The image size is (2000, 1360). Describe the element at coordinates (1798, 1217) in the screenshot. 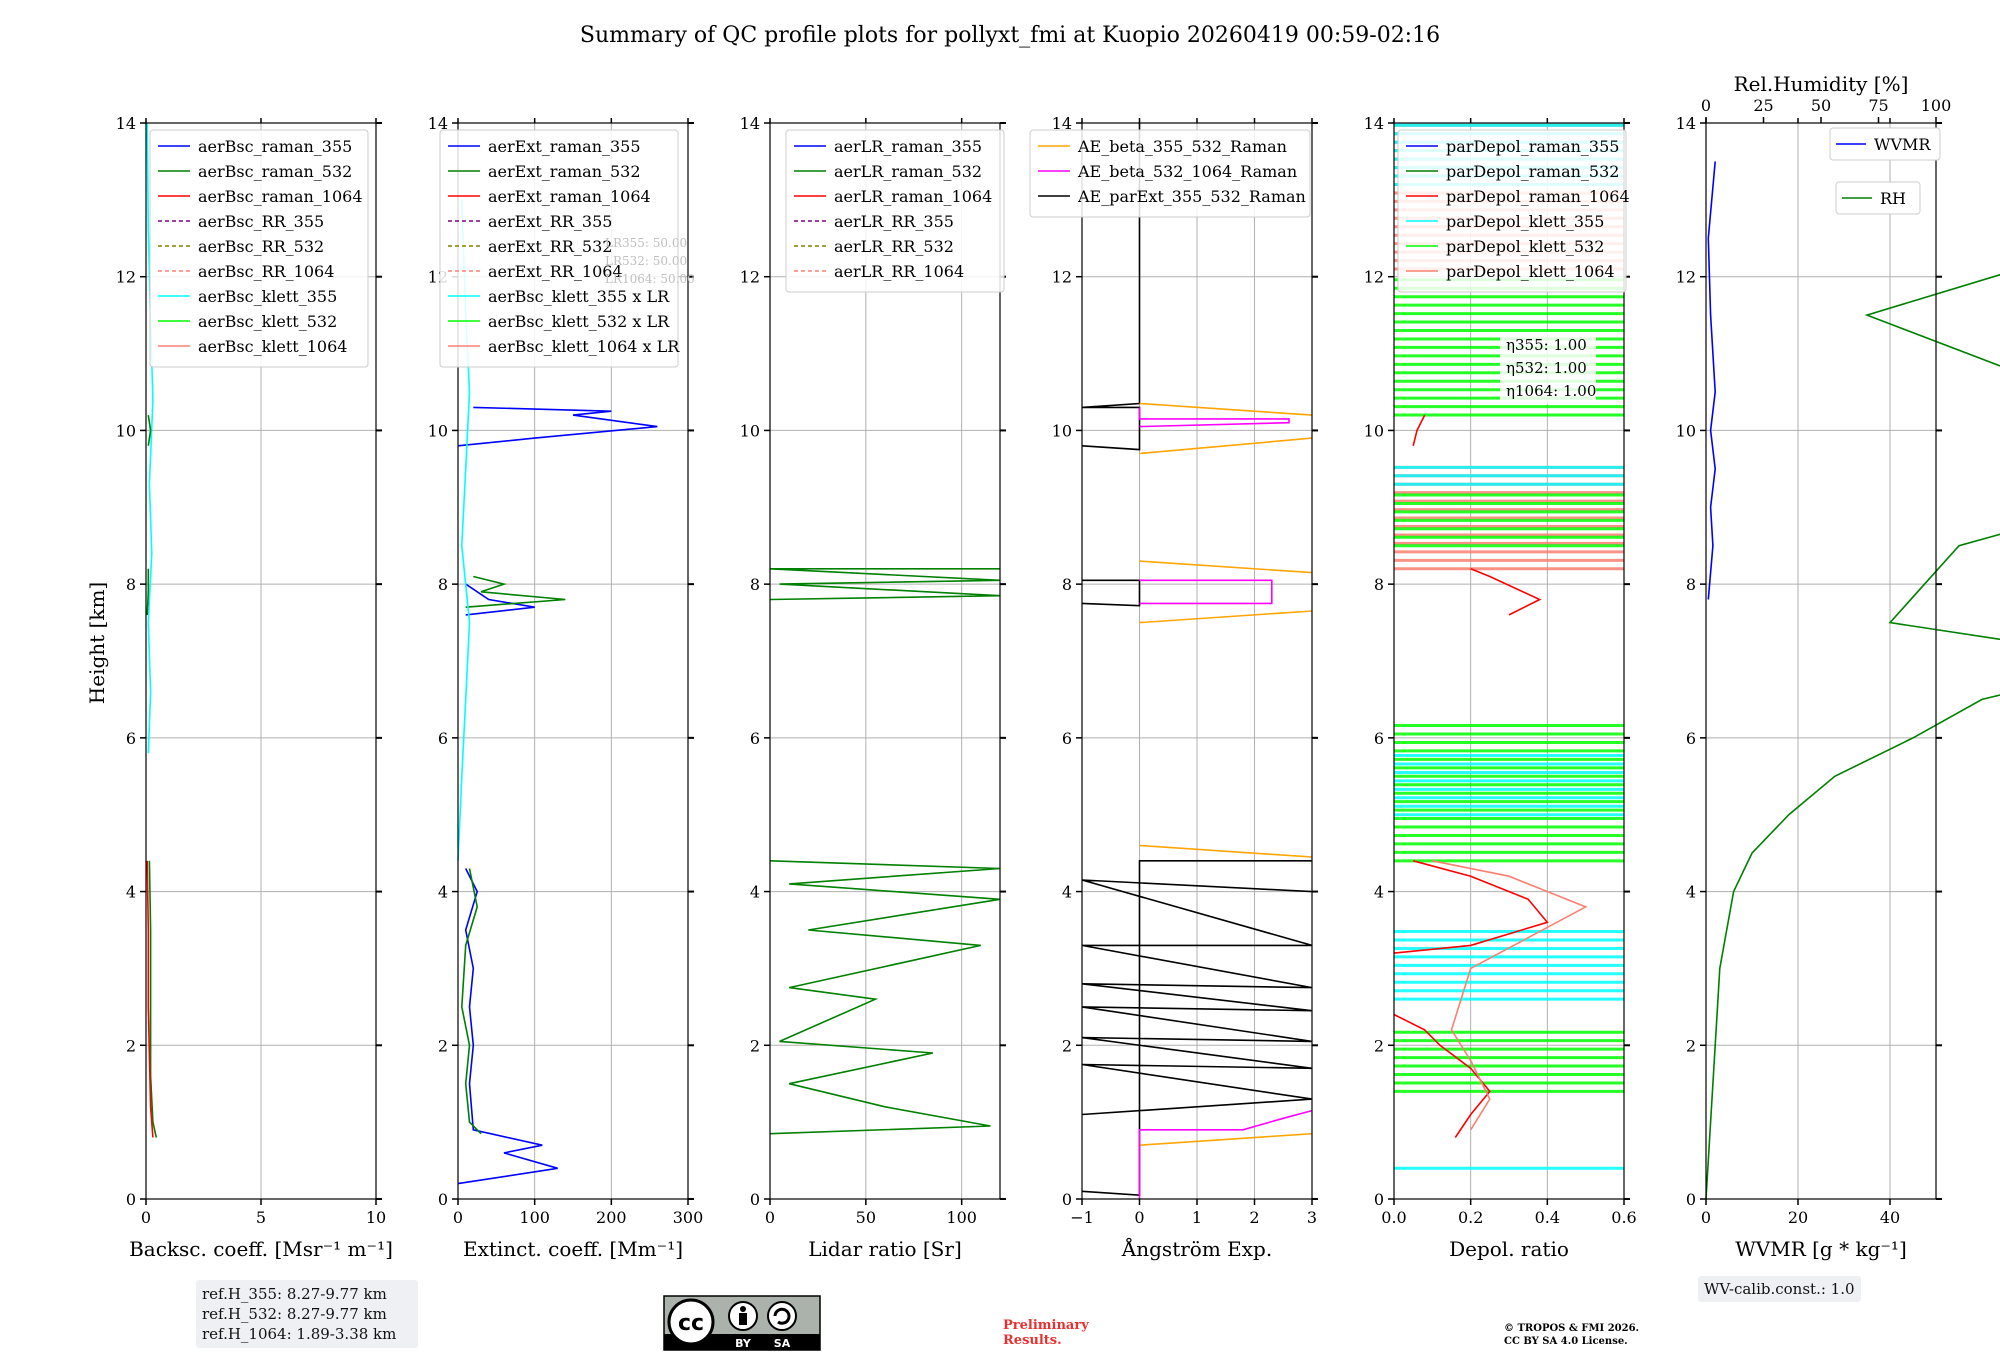

I see `x-tick-label: 20` at that location.